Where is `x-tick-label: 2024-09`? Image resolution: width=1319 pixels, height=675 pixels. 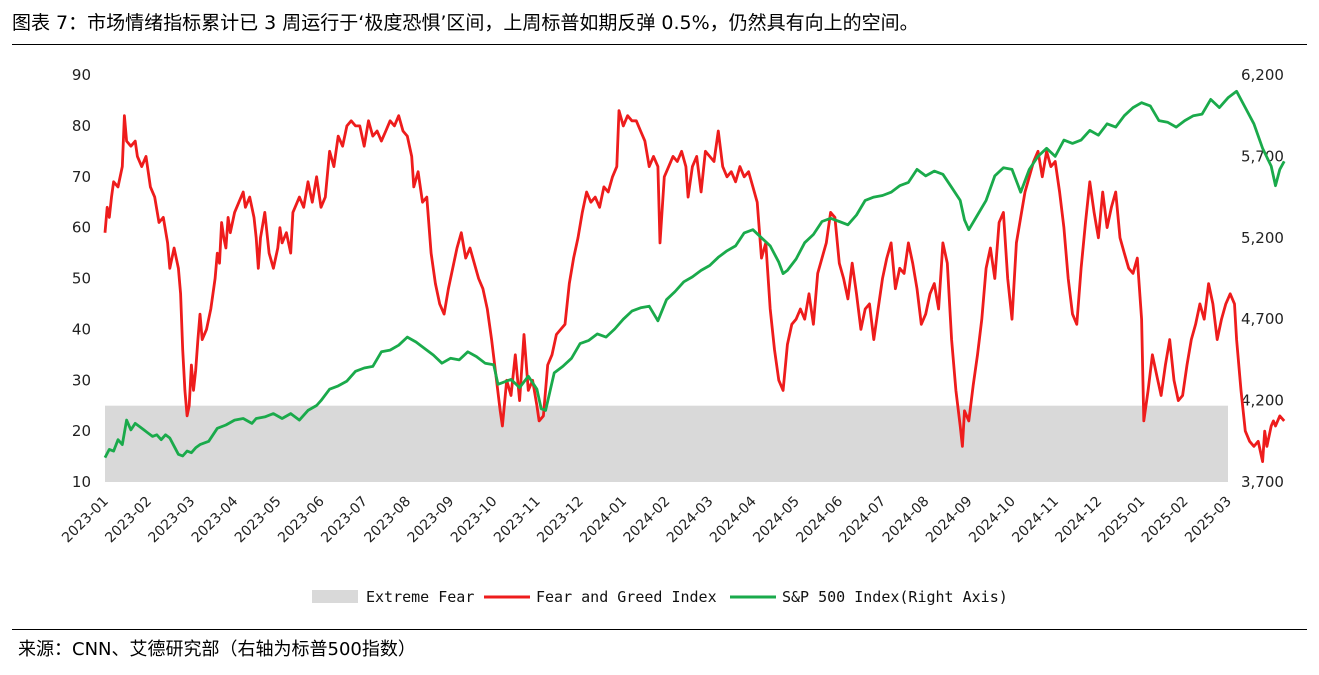 x-tick-label: 2024-09 is located at coordinates (949, 520).